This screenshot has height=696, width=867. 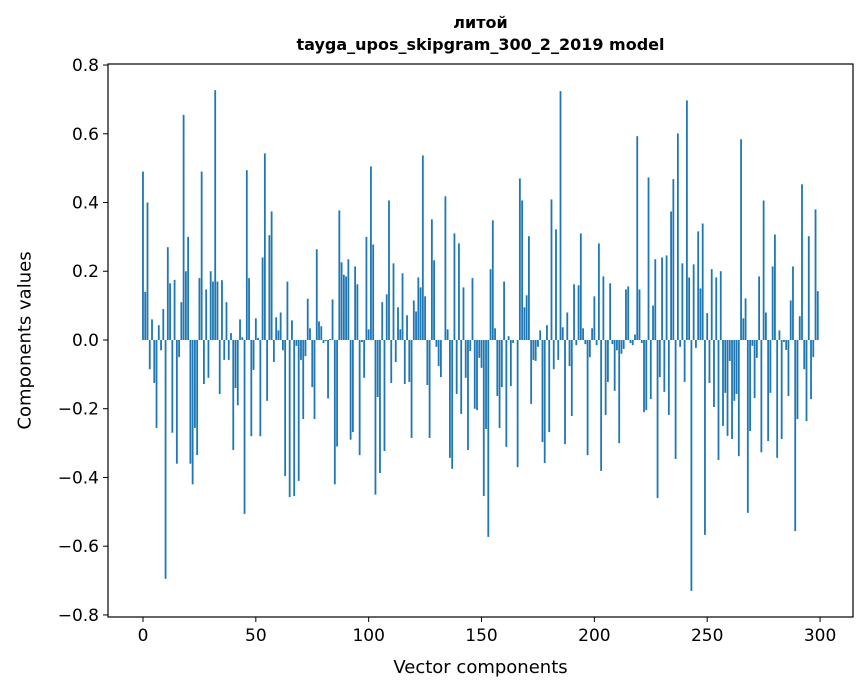 What do you see at coordinates (78, 616) in the screenshot?
I see `y-tick-label: −0.8` at bounding box center [78, 616].